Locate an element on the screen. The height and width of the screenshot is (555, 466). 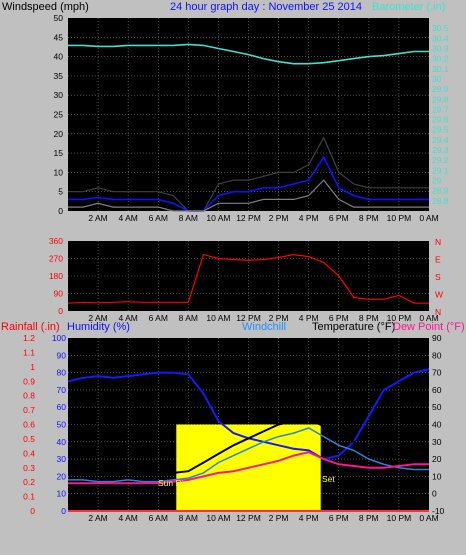
weather-time-label: 6 AM is located at coordinates (158, 518).